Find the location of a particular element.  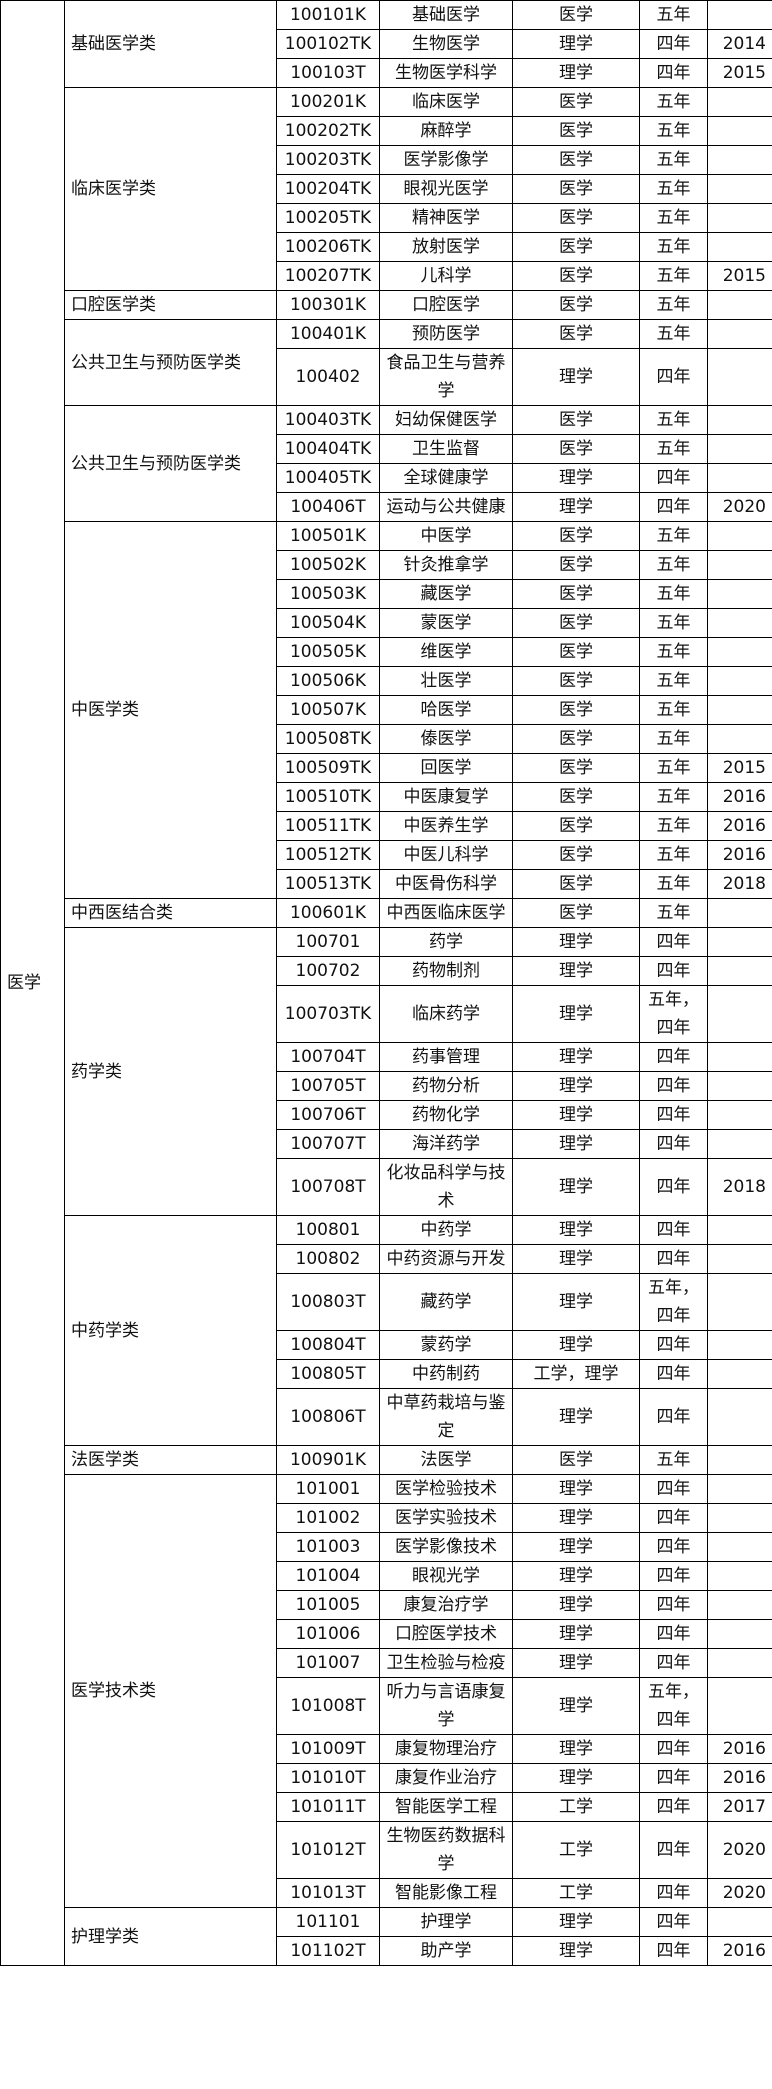

code: 101003 is located at coordinates (328, 1547).